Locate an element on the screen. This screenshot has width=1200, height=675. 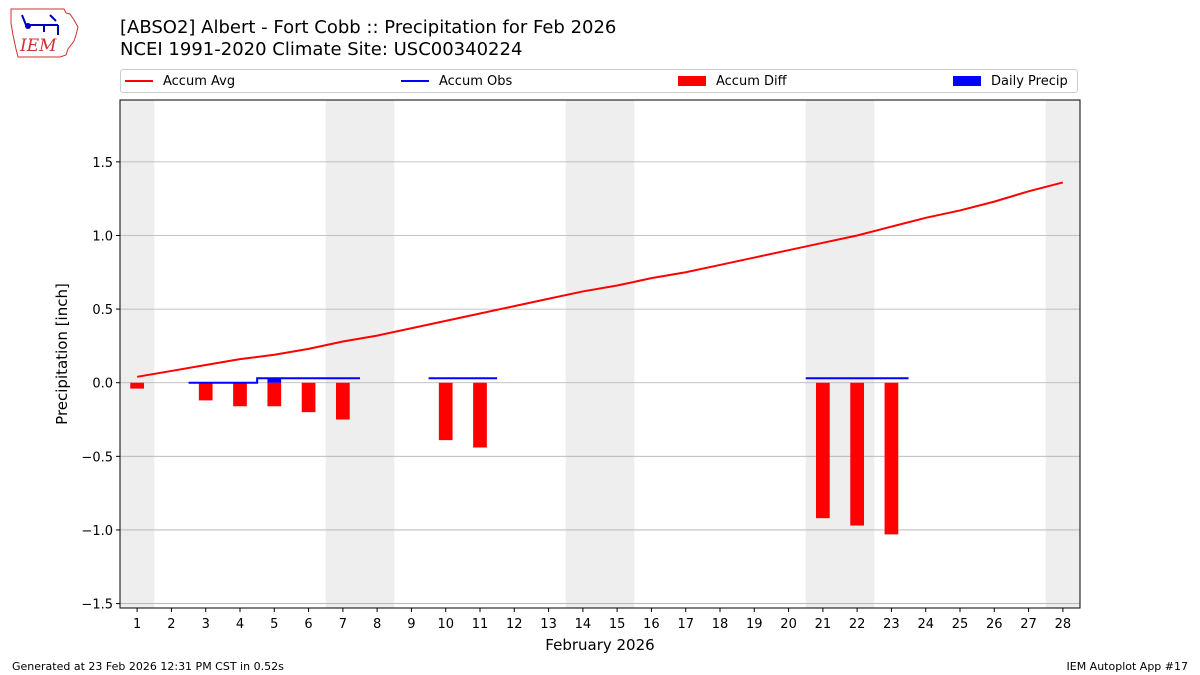
legend-swatch-accum-obs is located at coordinates (415, 81).